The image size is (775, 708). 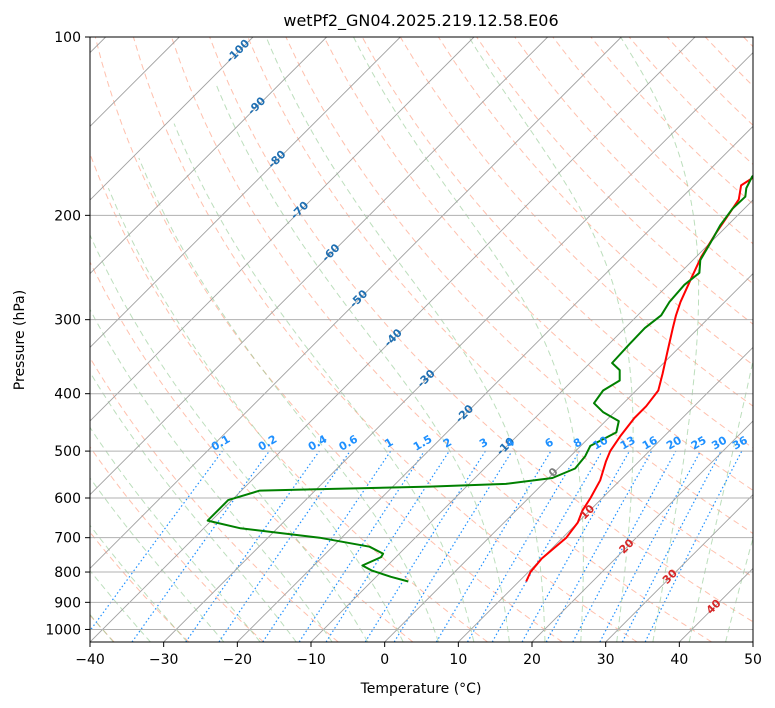 I want to click on x-tick-label: 0, so click(x=384, y=660).